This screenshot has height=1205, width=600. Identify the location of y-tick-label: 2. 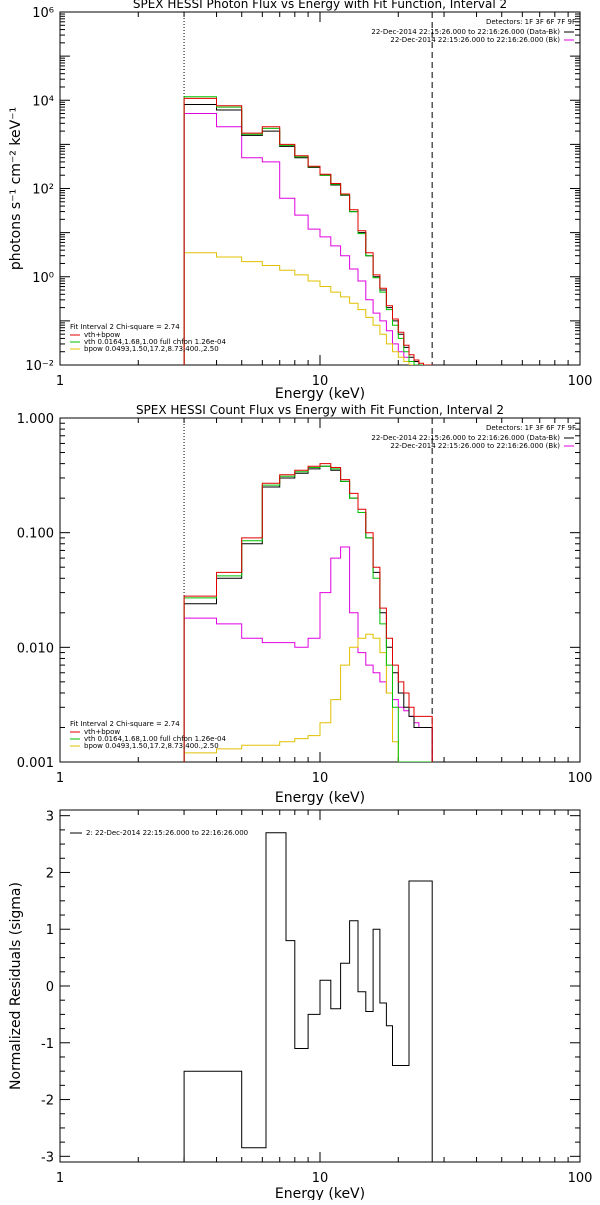
(50, 873).